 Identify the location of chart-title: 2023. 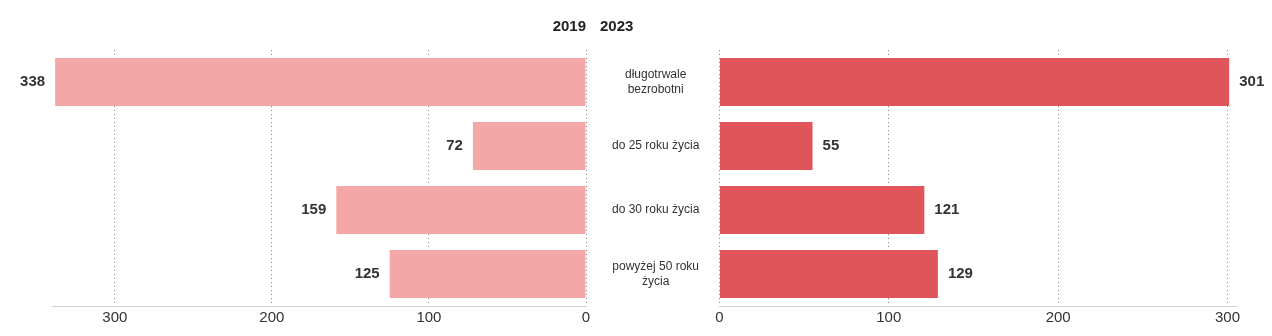
(617, 26).